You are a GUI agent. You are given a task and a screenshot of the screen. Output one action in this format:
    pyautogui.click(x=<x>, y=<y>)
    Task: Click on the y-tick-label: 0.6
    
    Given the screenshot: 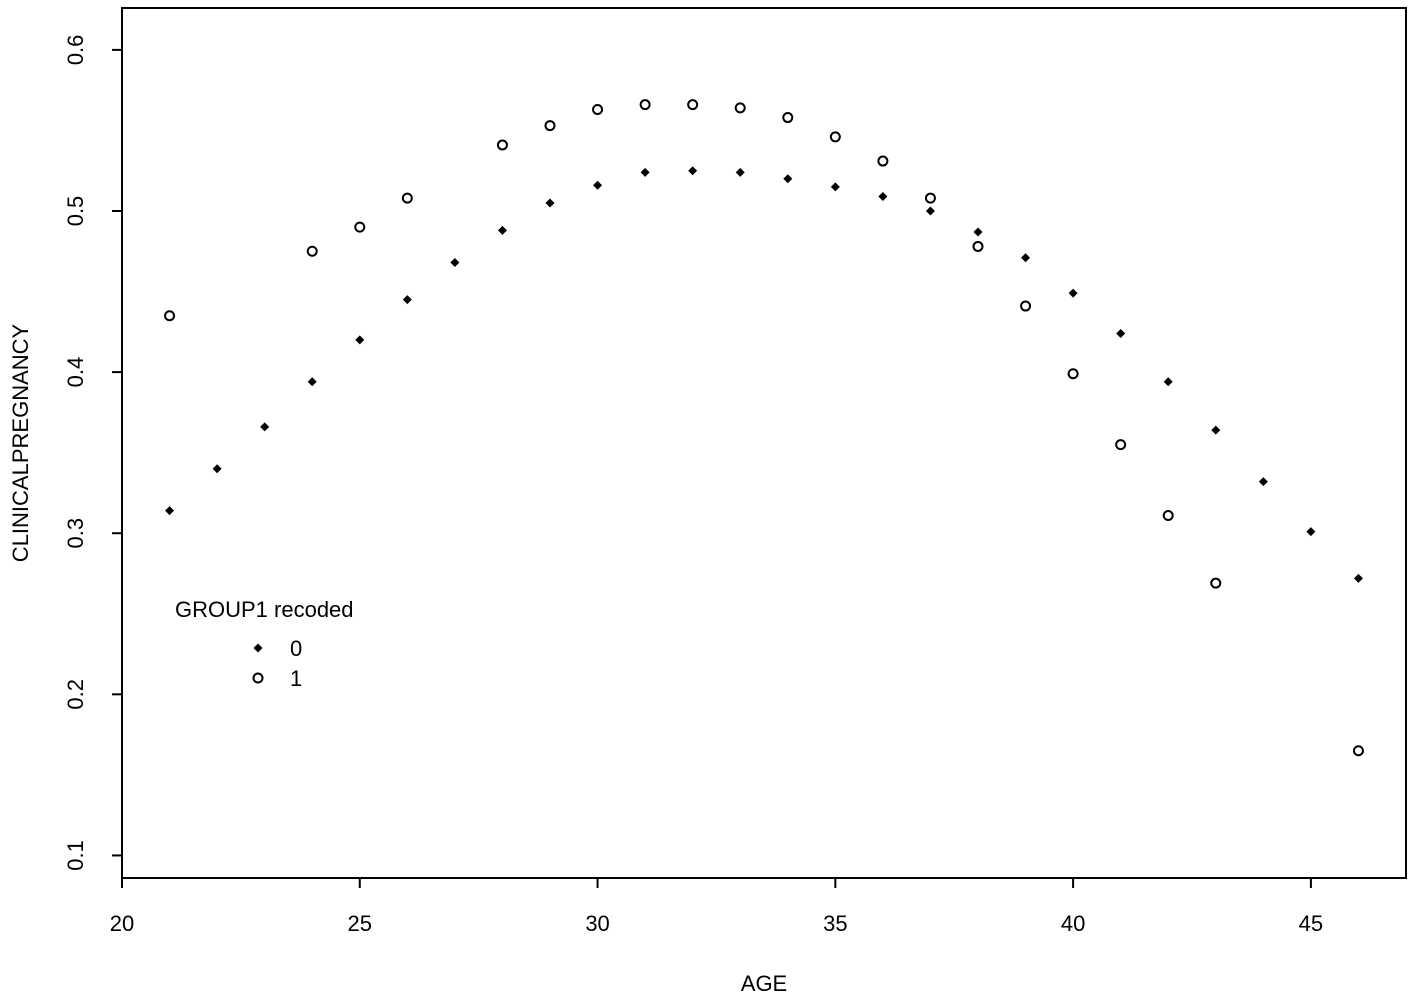 What is the action you would take?
    pyautogui.click(x=75, y=50)
    